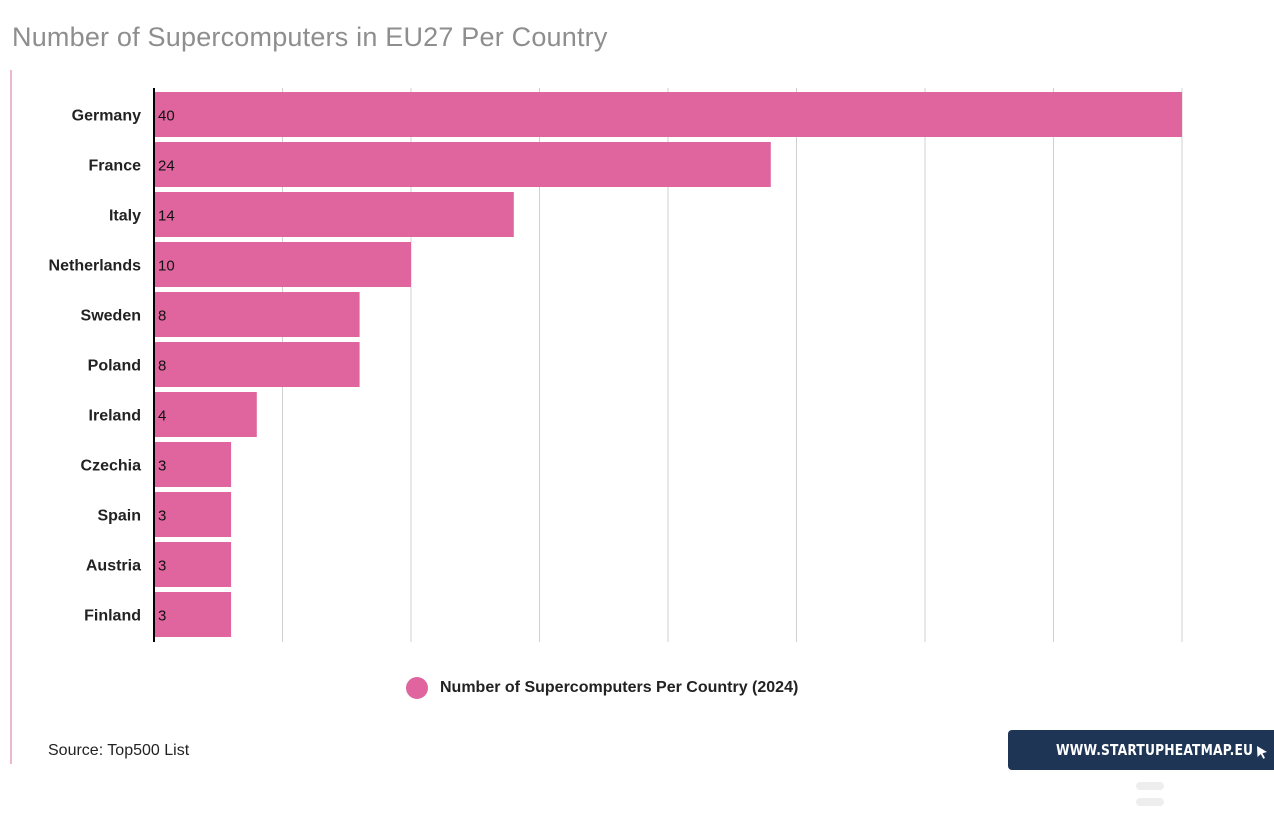  I want to click on category-label-austria: Austria, so click(113, 566).